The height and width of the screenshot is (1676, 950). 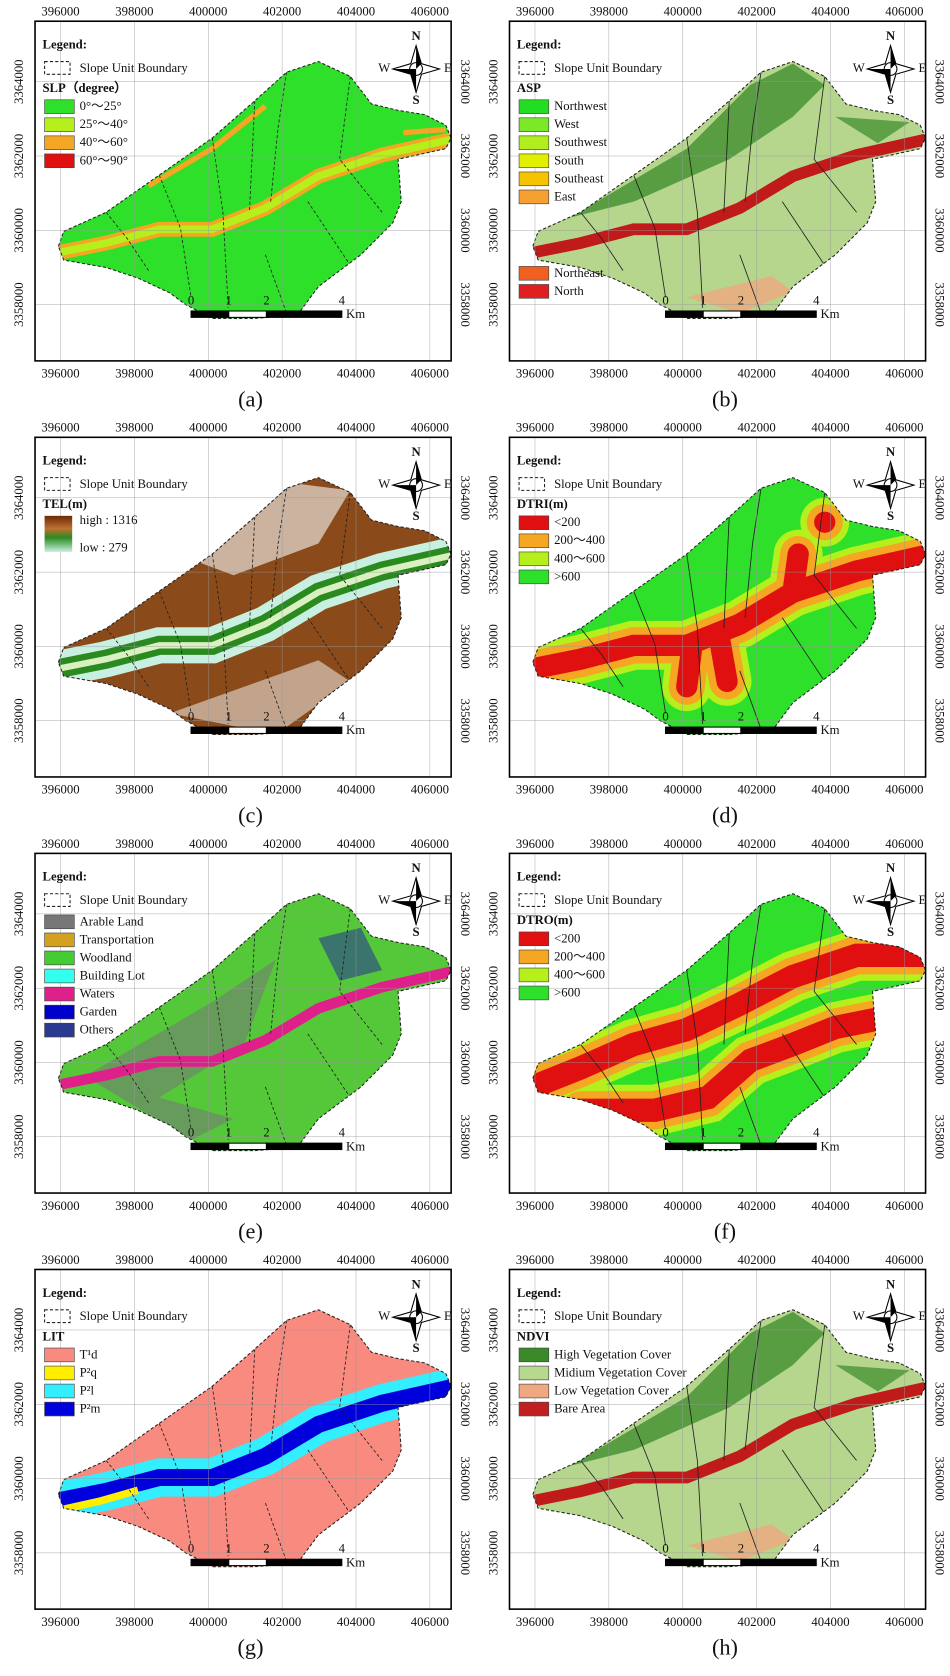 I want to click on x-tick-label: 402000, so click(x=282, y=1260).